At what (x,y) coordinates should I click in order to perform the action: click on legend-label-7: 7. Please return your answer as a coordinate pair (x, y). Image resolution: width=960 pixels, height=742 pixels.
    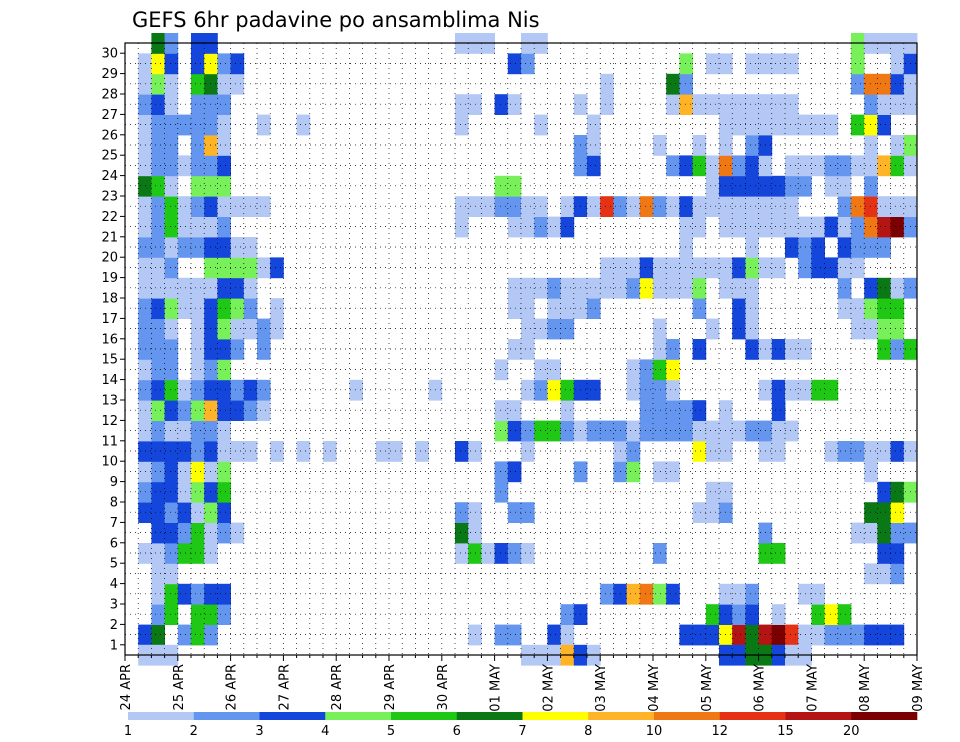
    Looking at the image, I should click on (522, 731).